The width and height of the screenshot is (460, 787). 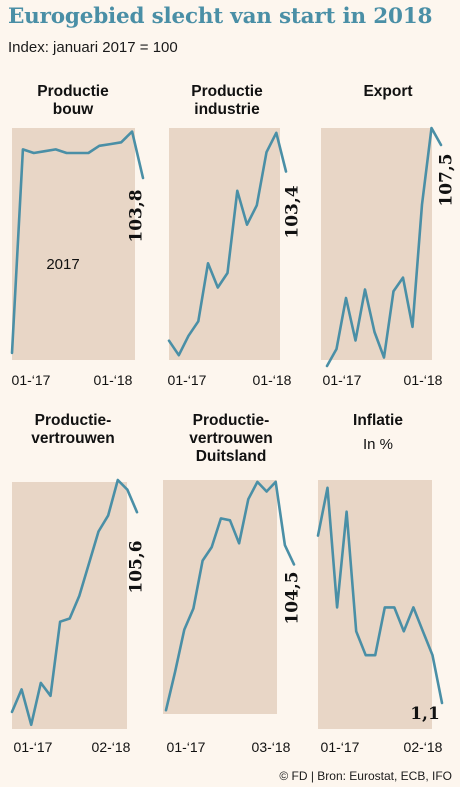 What do you see at coordinates (31, 380) in the screenshot?
I see `chart-1-x-tick: 01-‘17` at bounding box center [31, 380].